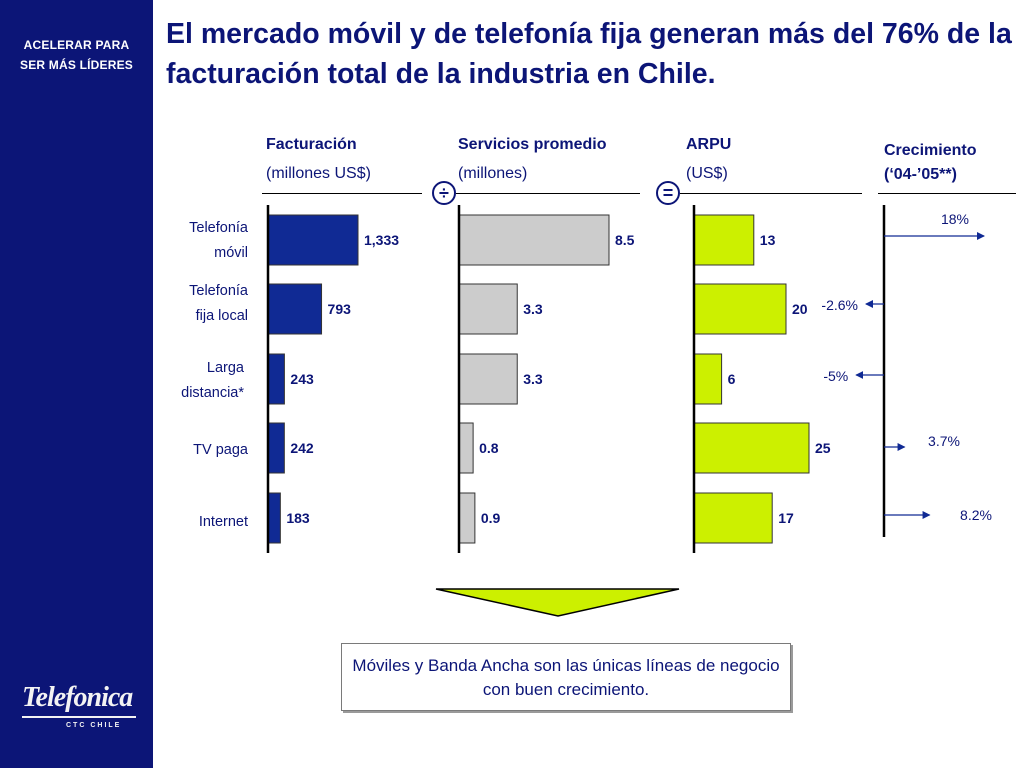  I want to click on row-label-larga-2: distancia*, so click(212, 393).